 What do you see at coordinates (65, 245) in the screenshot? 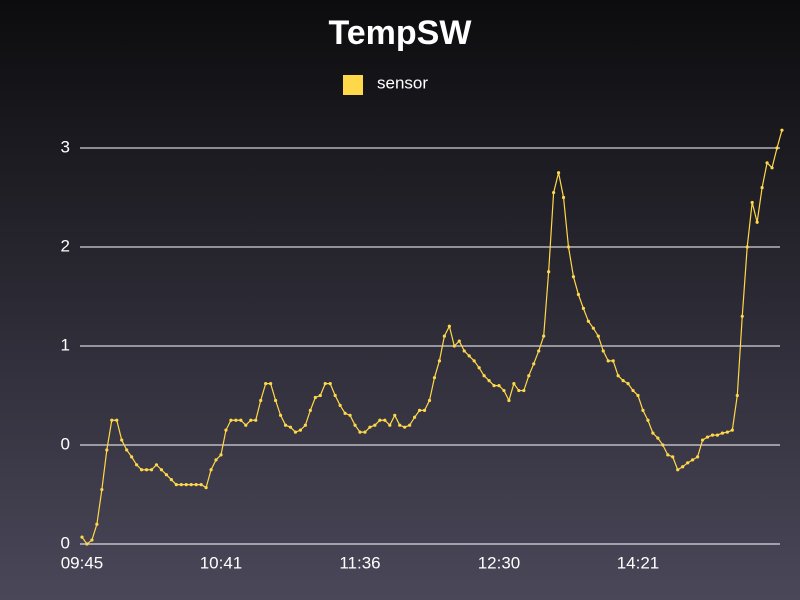
I see `y-tick-label: 2` at bounding box center [65, 245].